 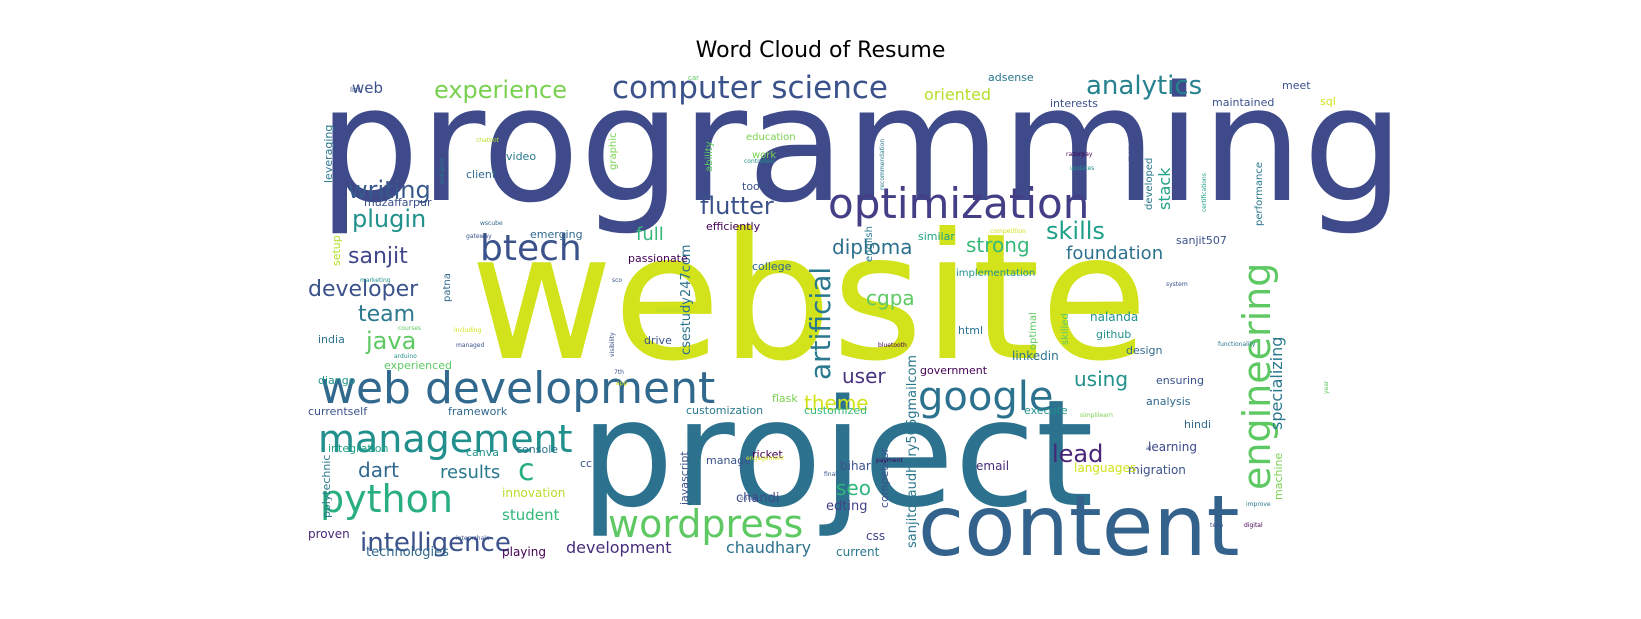 What do you see at coordinates (764, 155) in the screenshot?
I see `word-work: work` at bounding box center [764, 155].